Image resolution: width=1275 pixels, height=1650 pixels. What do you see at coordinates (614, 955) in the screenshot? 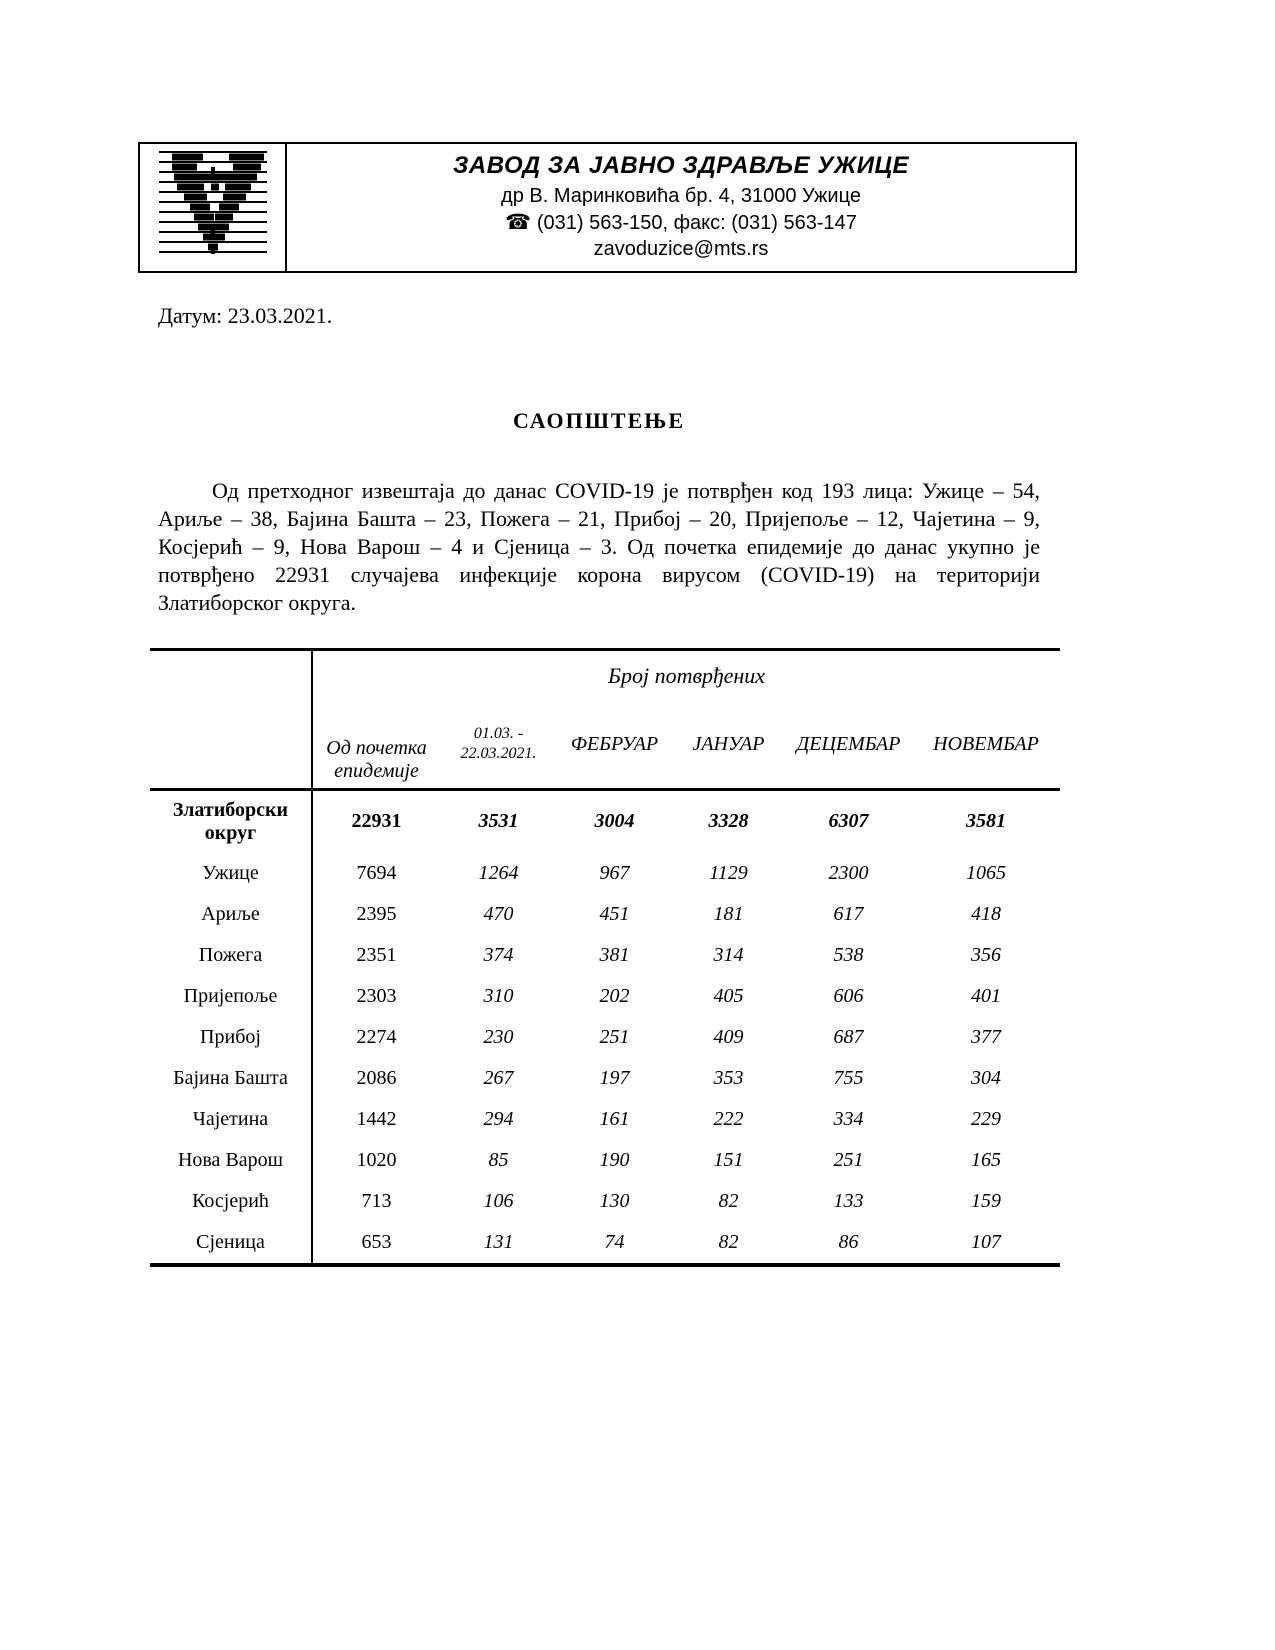
I see `value-cell: 381` at bounding box center [614, 955].